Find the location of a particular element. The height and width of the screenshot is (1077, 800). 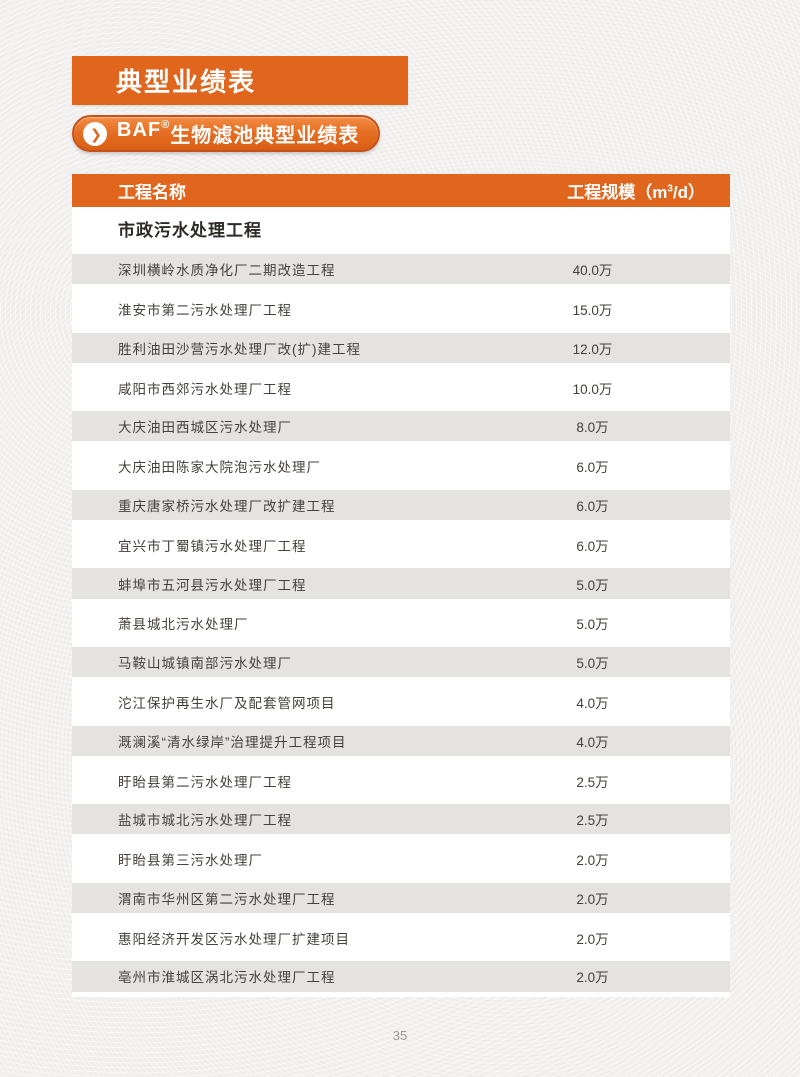

project-name-cell: 蚌埠市五河县污水处理厂工程 is located at coordinates (212, 585).